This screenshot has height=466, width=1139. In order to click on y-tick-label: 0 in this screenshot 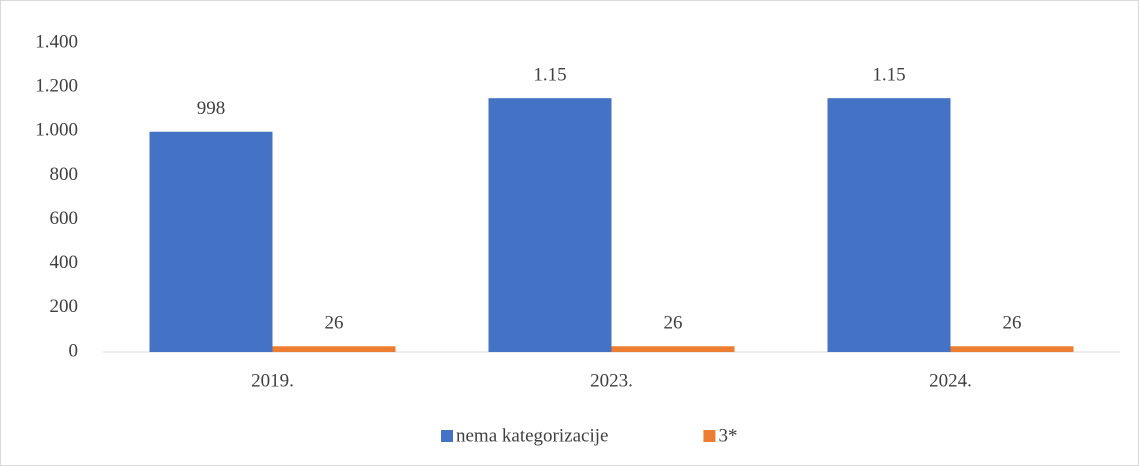, I will do `click(74, 350)`.